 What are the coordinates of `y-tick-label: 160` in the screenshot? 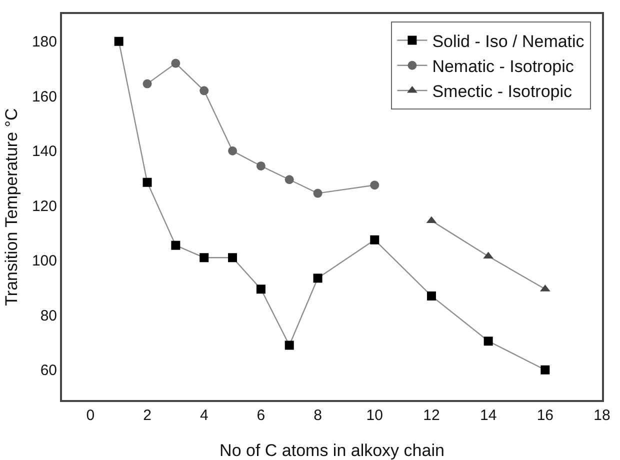 It's located at (44, 97).